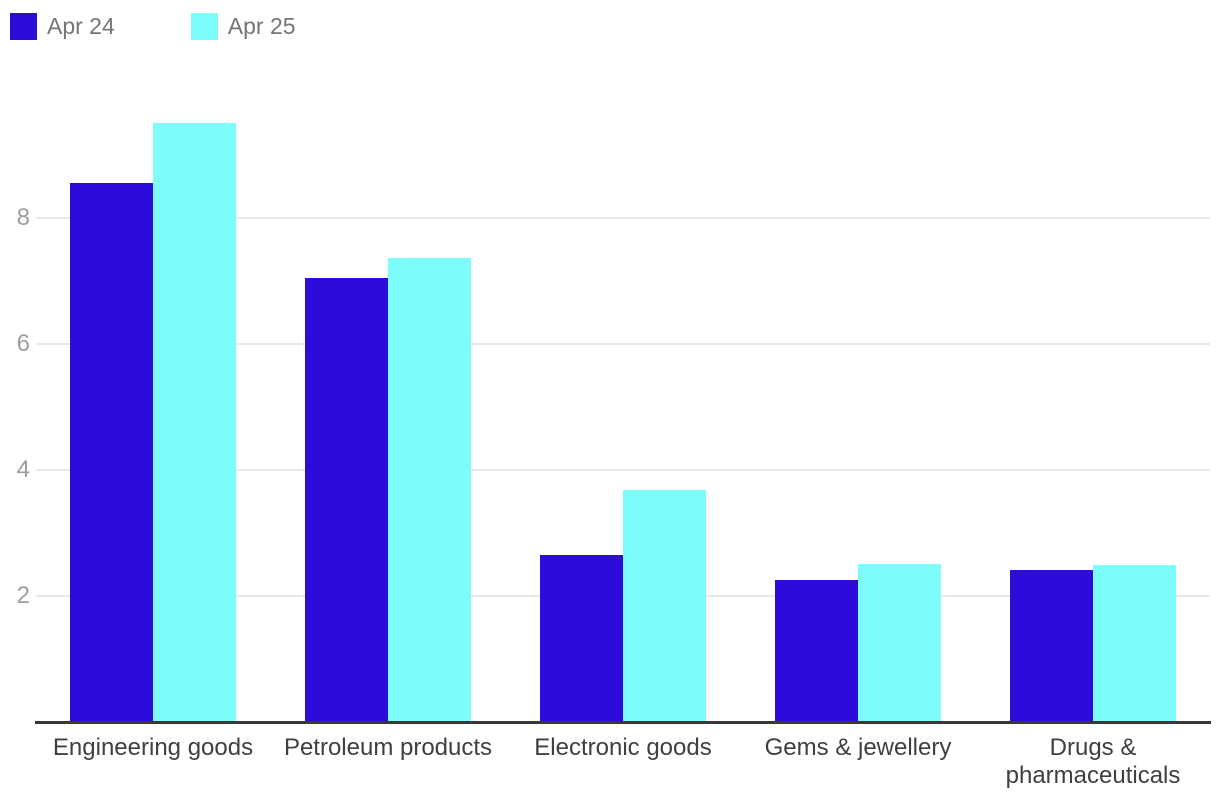  I want to click on legend-label: Apr 25, so click(261, 26).